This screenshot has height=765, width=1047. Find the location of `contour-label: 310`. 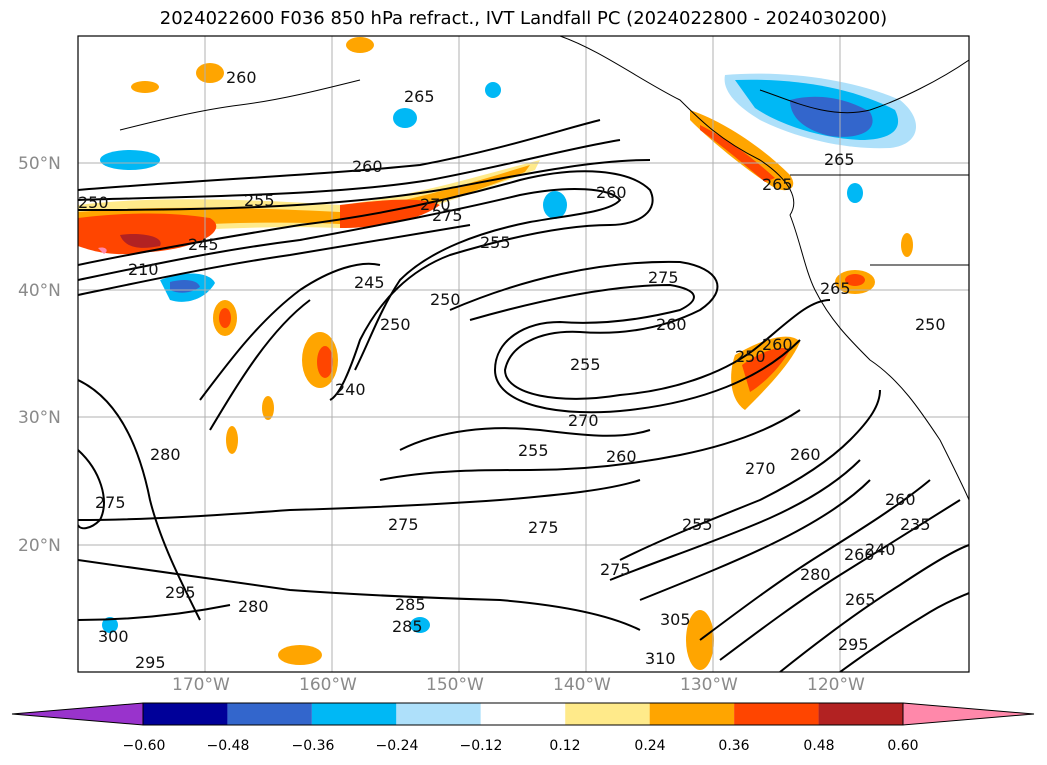

contour-label: 310 is located at coordinates (660, 658).